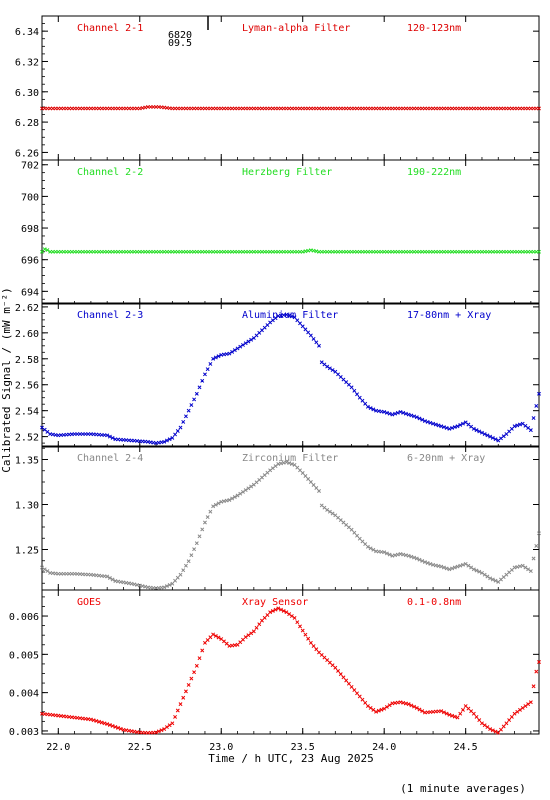 The image size is (550, 800). I want to click on y-tick-label: 1.25, so click(27, 551).